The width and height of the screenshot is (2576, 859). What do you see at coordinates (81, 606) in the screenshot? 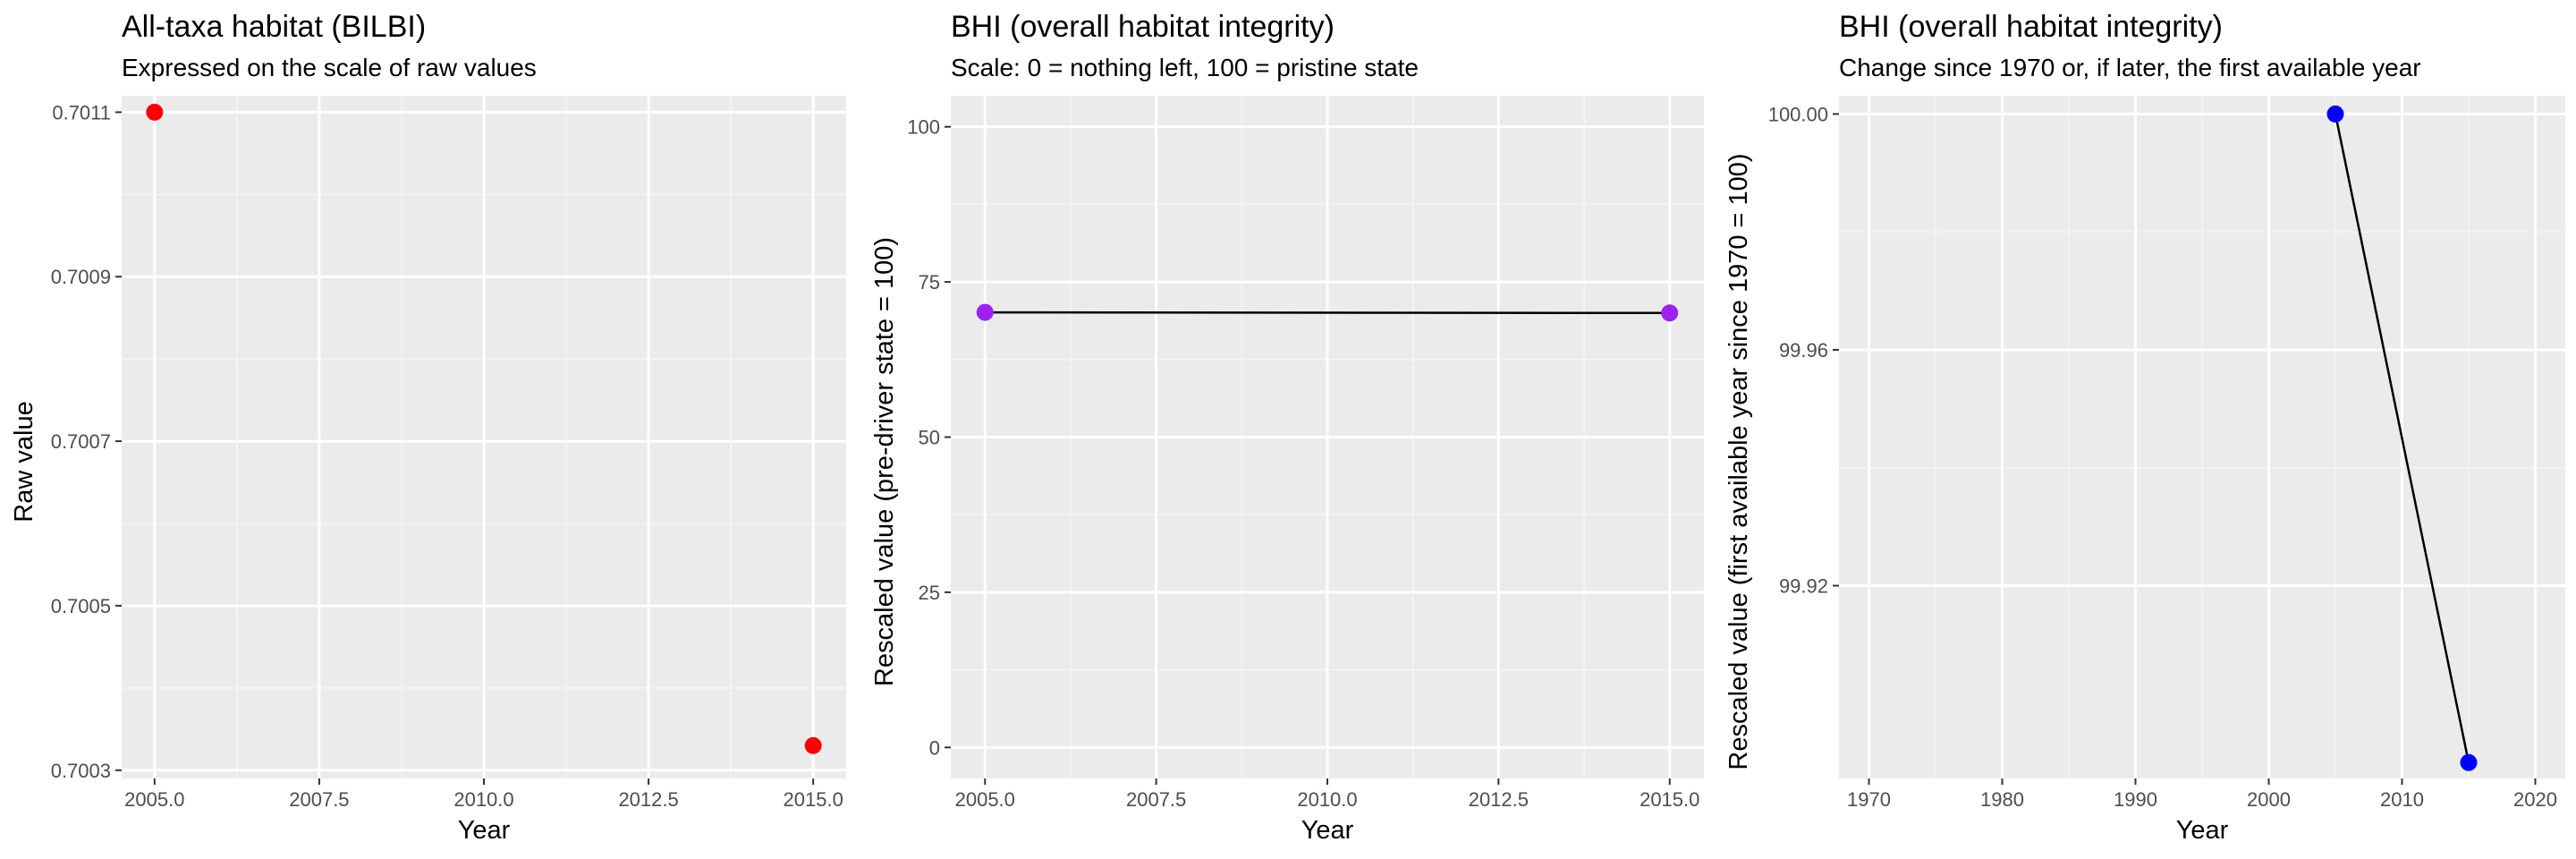
I see `y-tick-label: 0.7005` at bounding box center [81, 606].